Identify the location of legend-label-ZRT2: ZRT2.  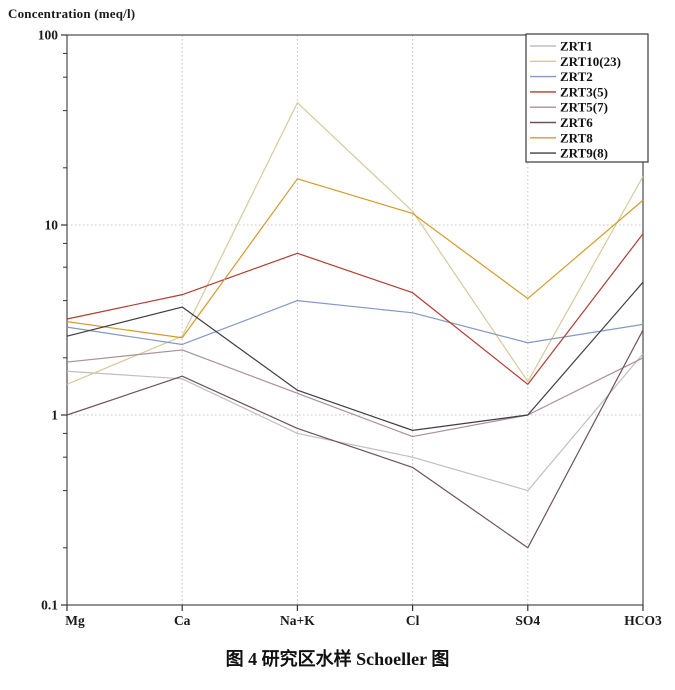
(576, 76).